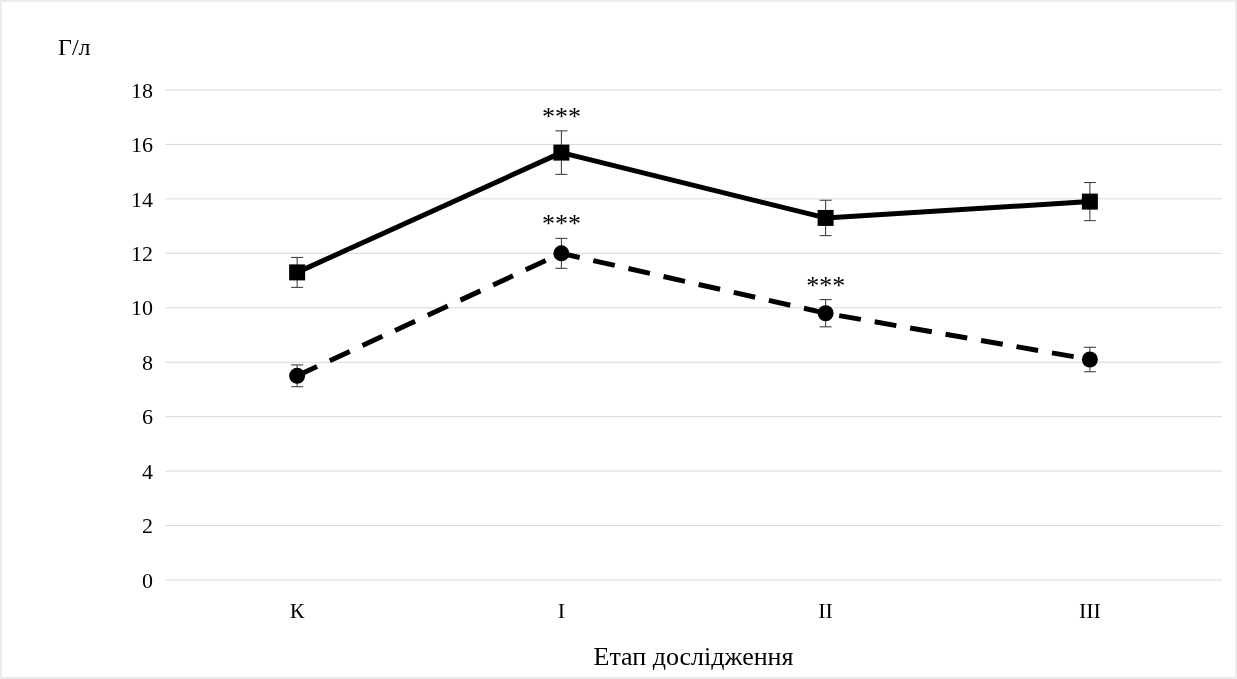  Describe the element at coordinates (147, 580) in the screenshot. I see `y-tick-label: 0` at that location.